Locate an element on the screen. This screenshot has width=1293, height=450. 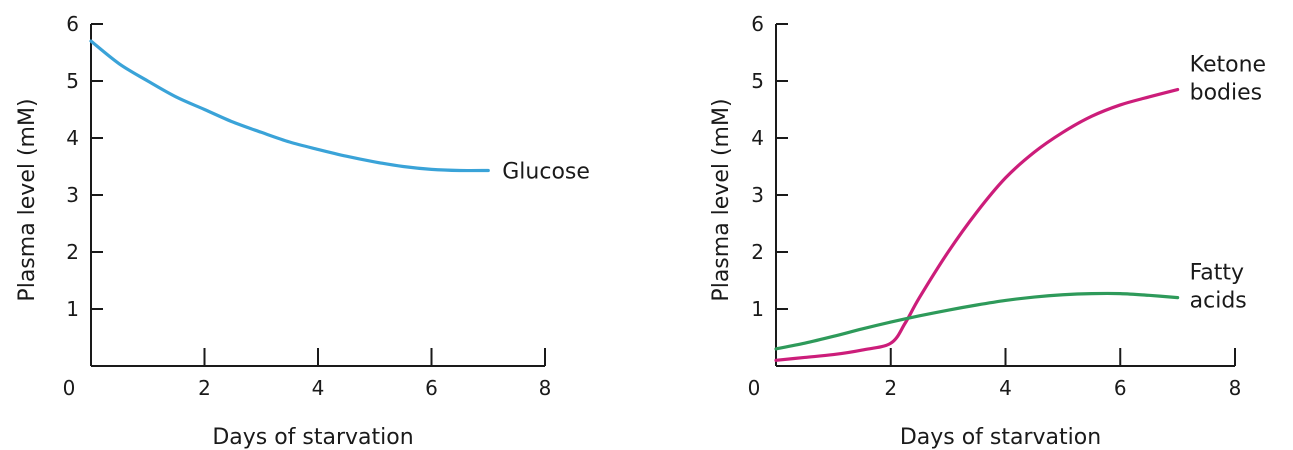
fatty-acids-label-line: Fatty is located at coordinates (1217, 273).